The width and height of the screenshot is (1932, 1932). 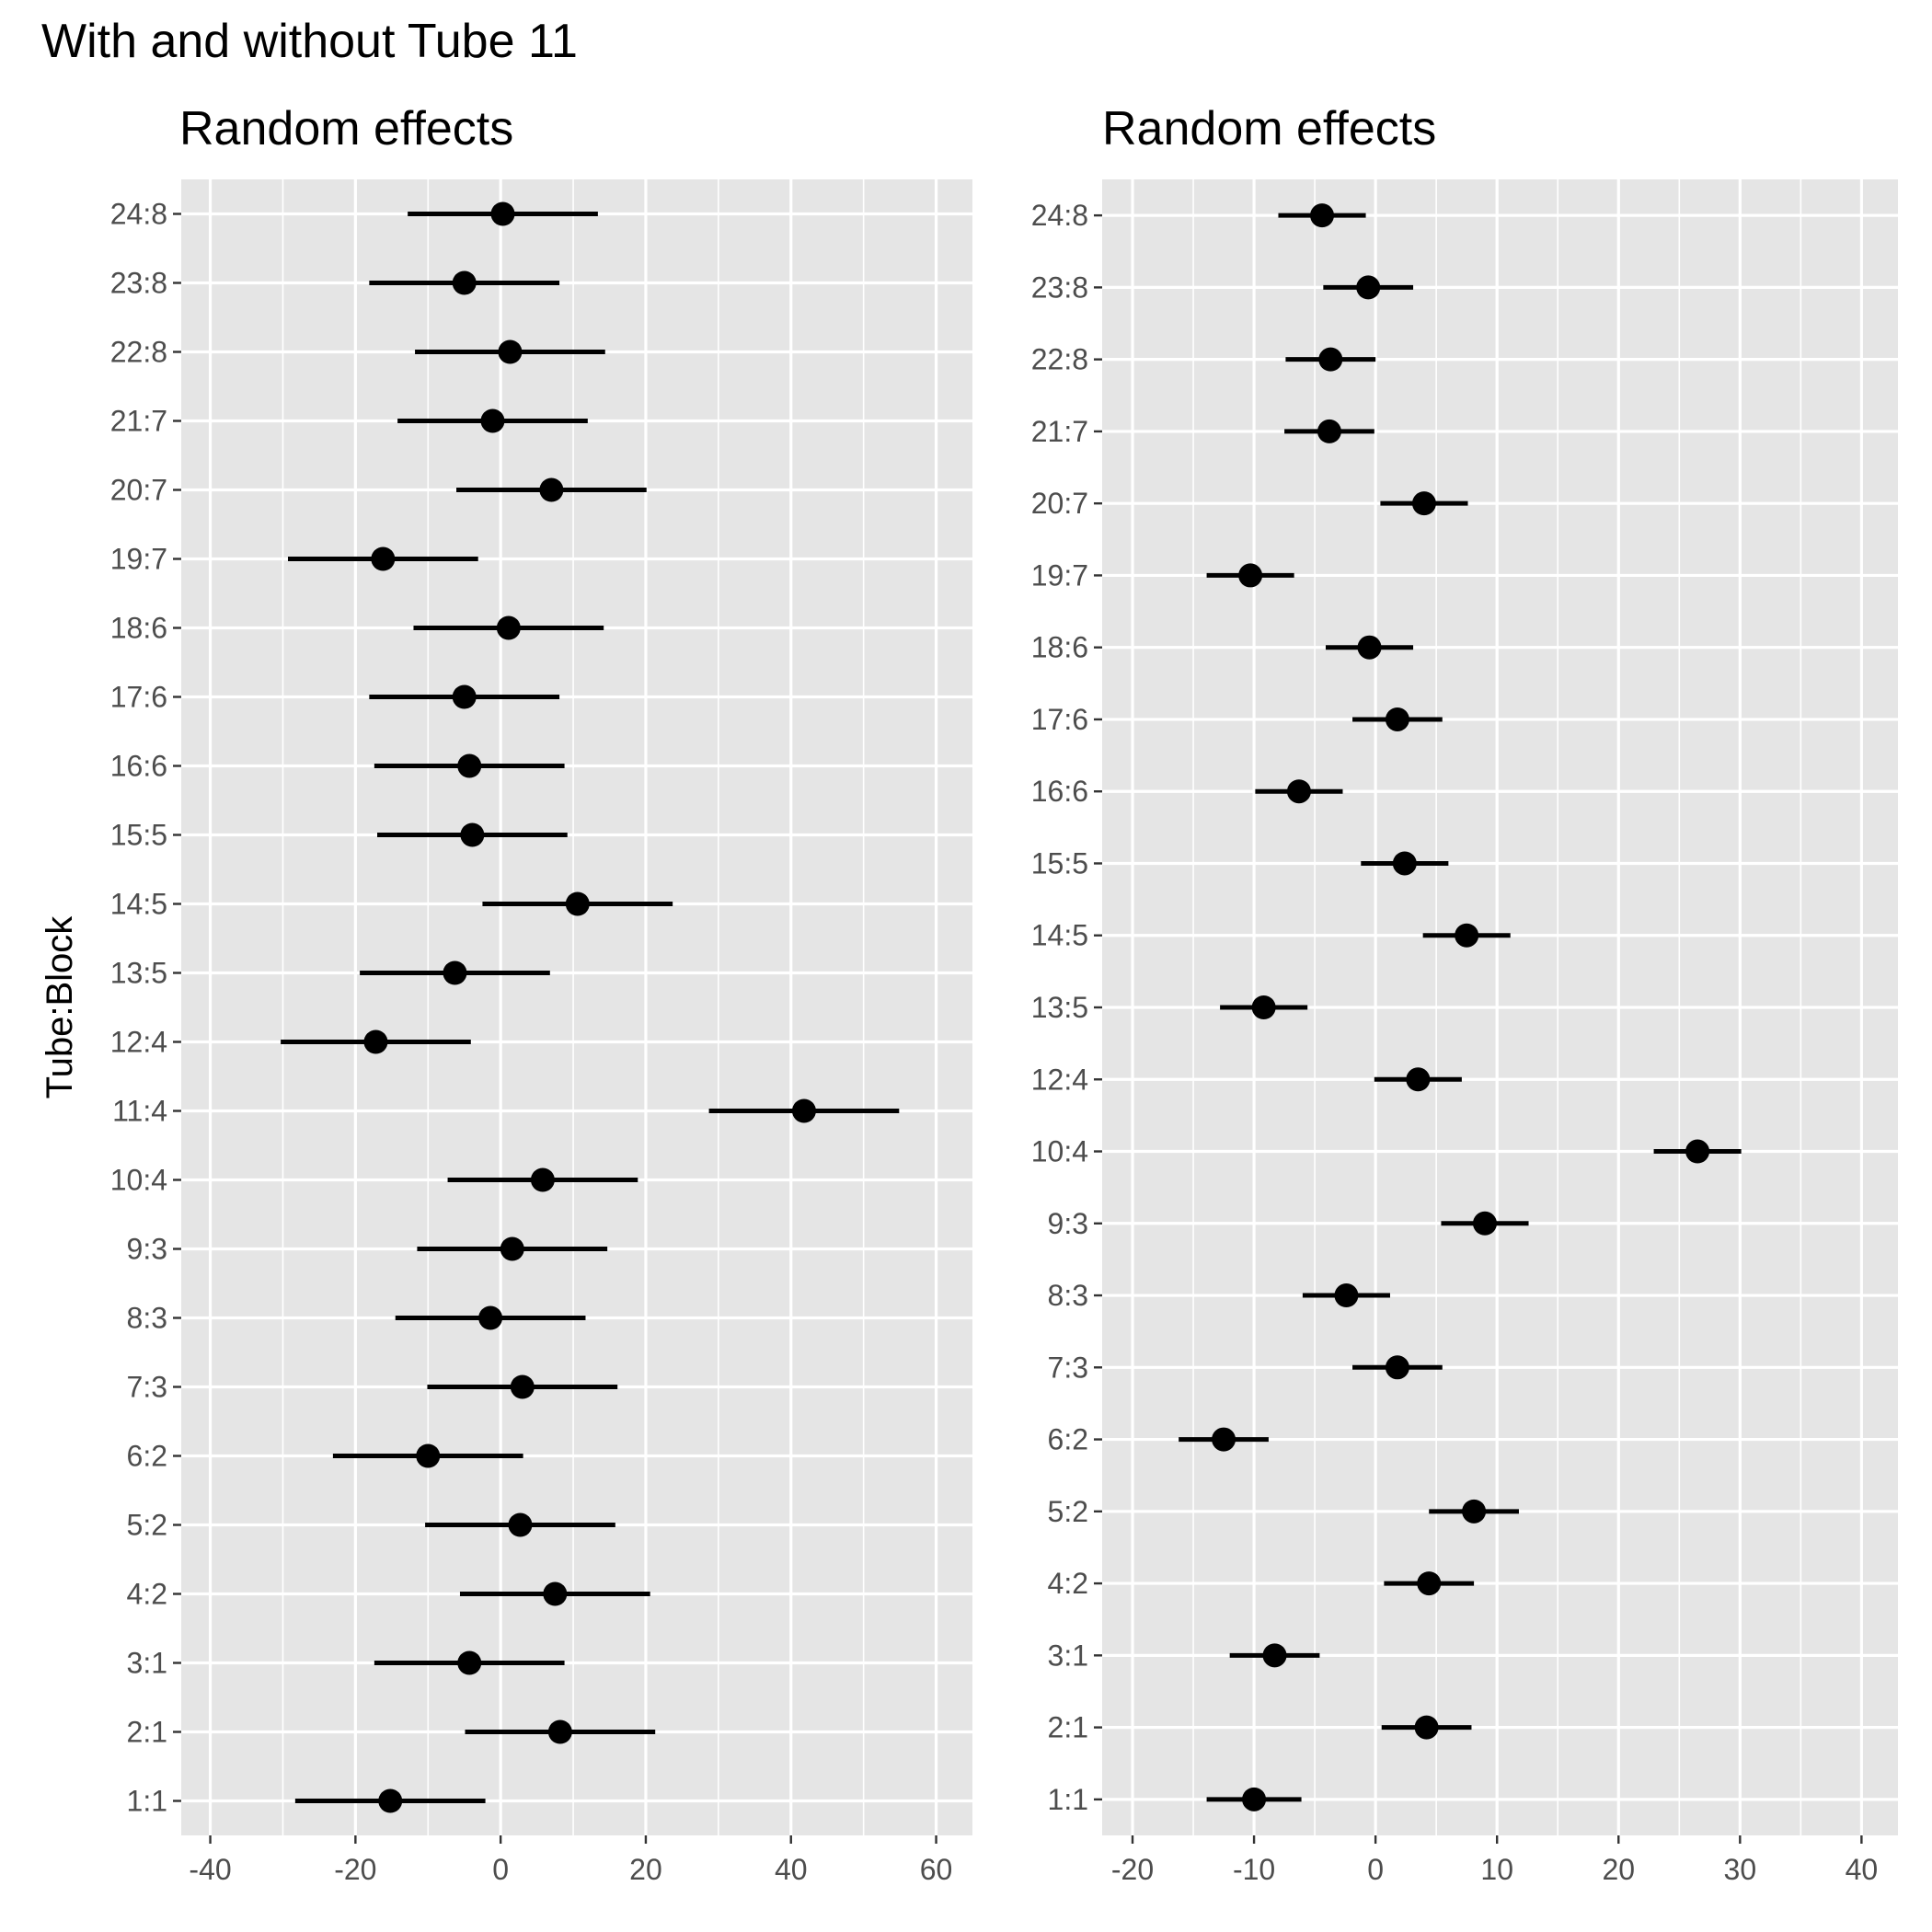 I want to click on y-axis-label: Tube:Block, so click(x=60, y=1007).